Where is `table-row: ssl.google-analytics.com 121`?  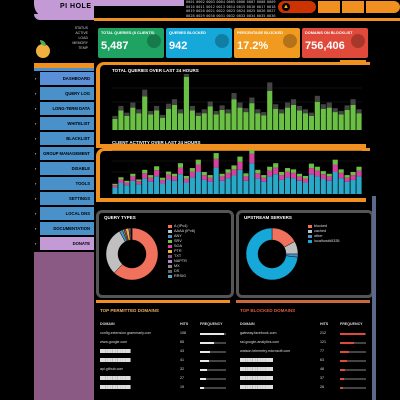 table-row: ssl.google-analytics.com 121 is located at coordinates (305, 342).